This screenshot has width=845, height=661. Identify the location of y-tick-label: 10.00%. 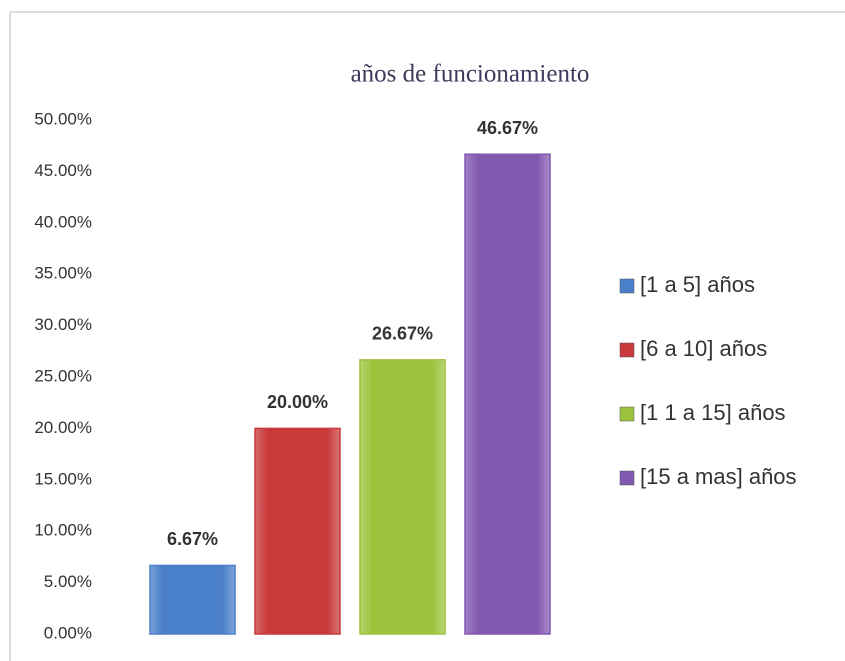
(63, 530).